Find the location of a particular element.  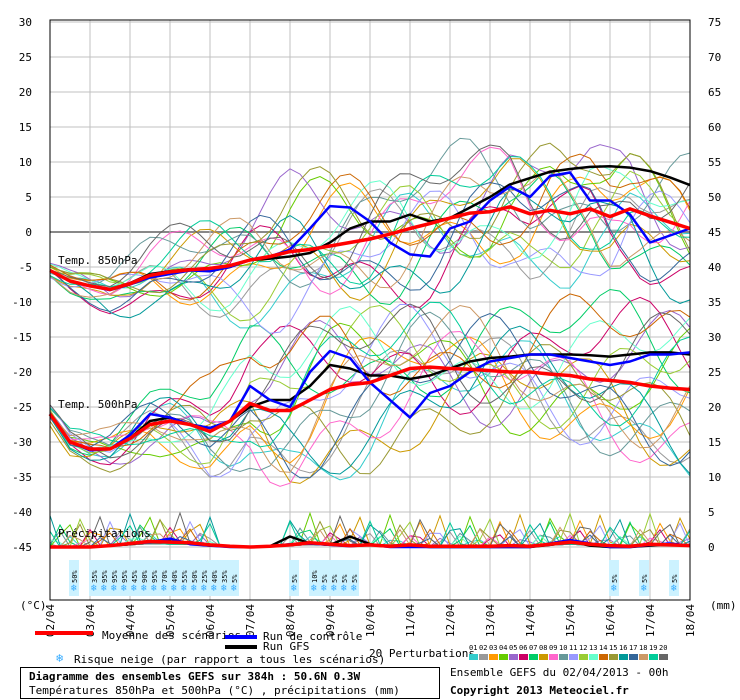

perturbation-number: 10 is located at coordinates (563, 648).